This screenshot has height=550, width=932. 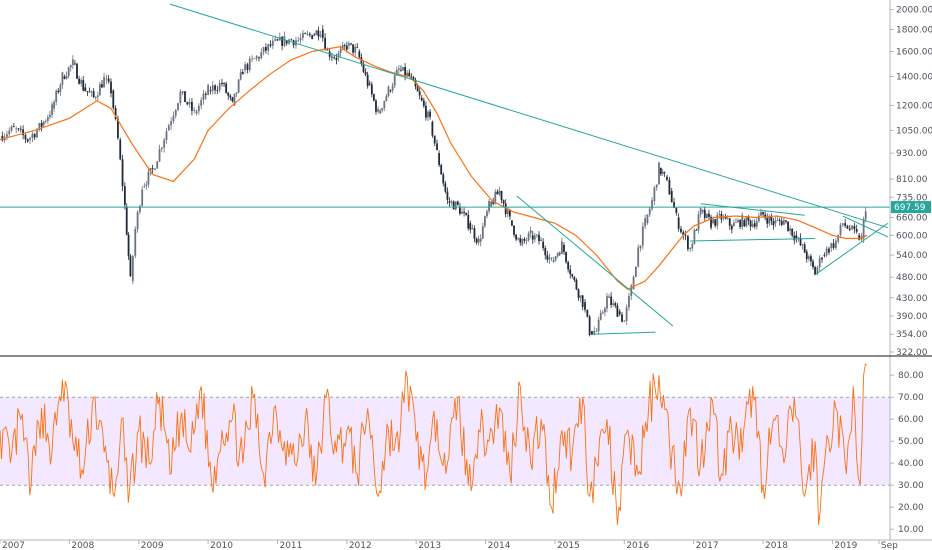 What do you see at coordinates (13, 545) in the screenshot?
I see `x-tick-label: 2007` at bounding box center [13, 545].